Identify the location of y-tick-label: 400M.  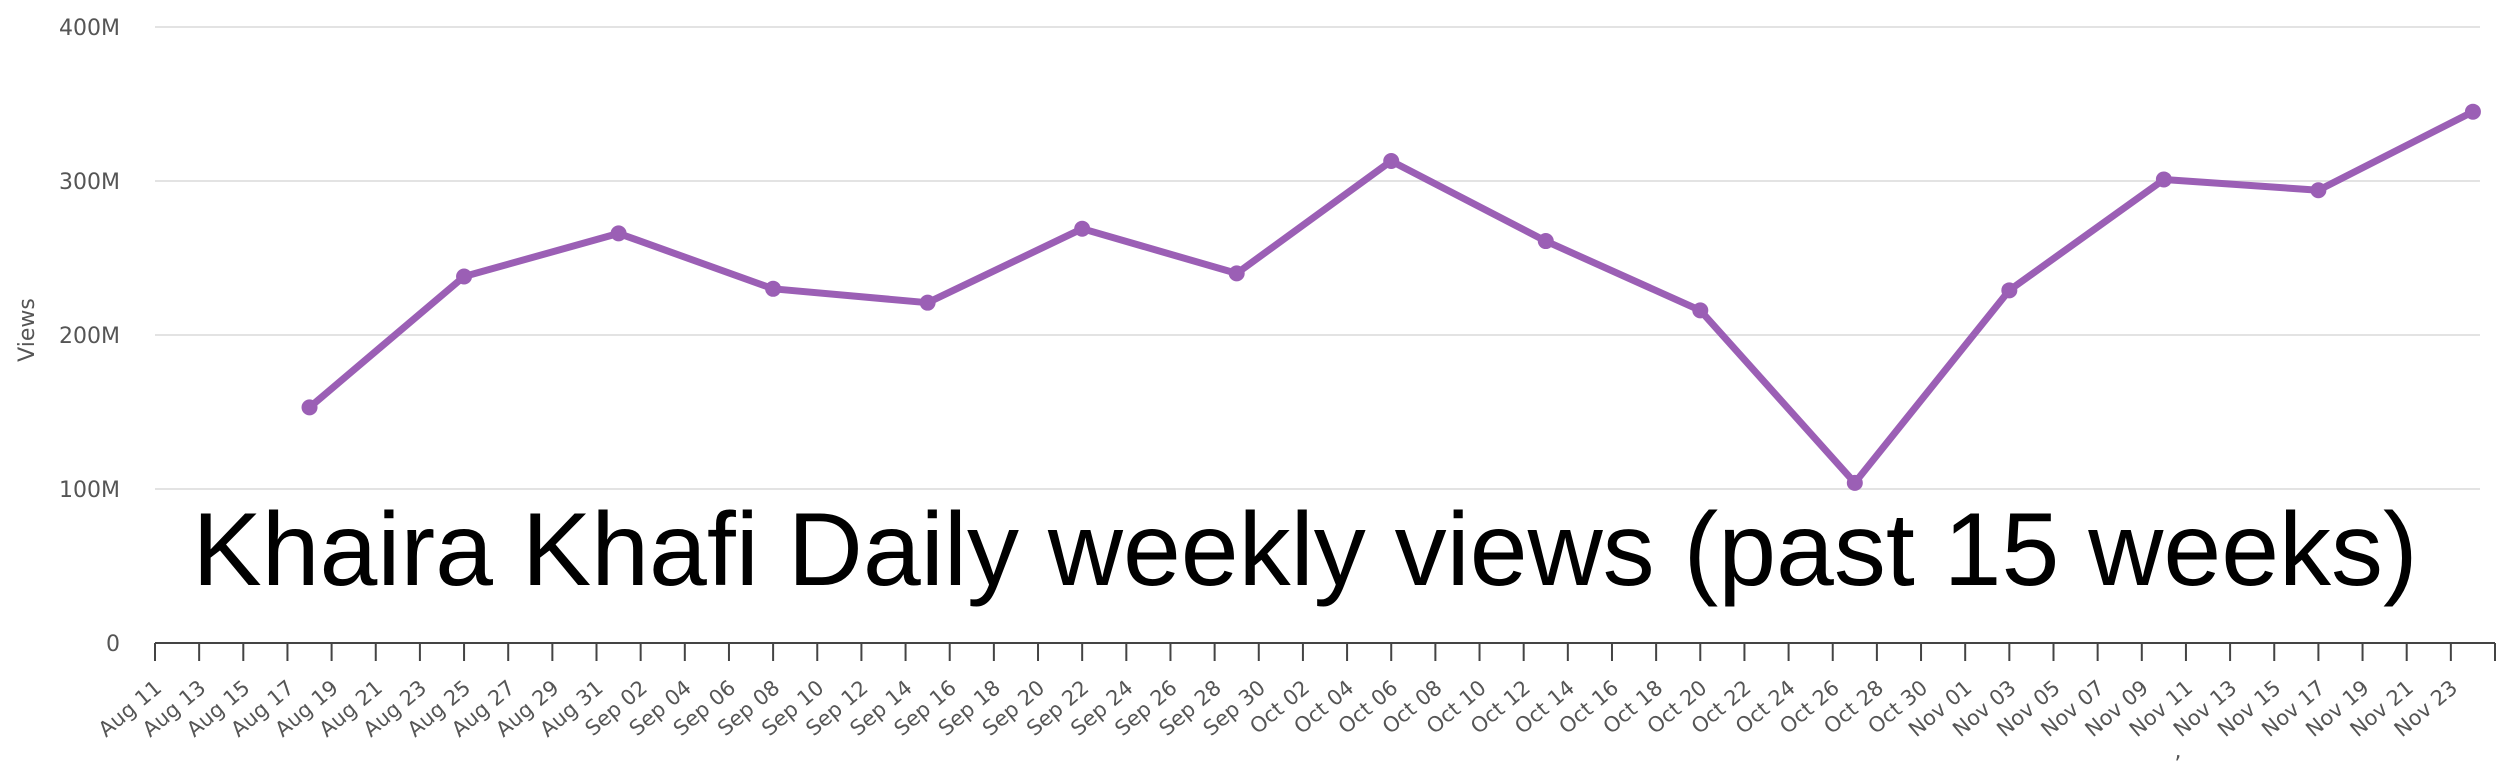
(89, 28).